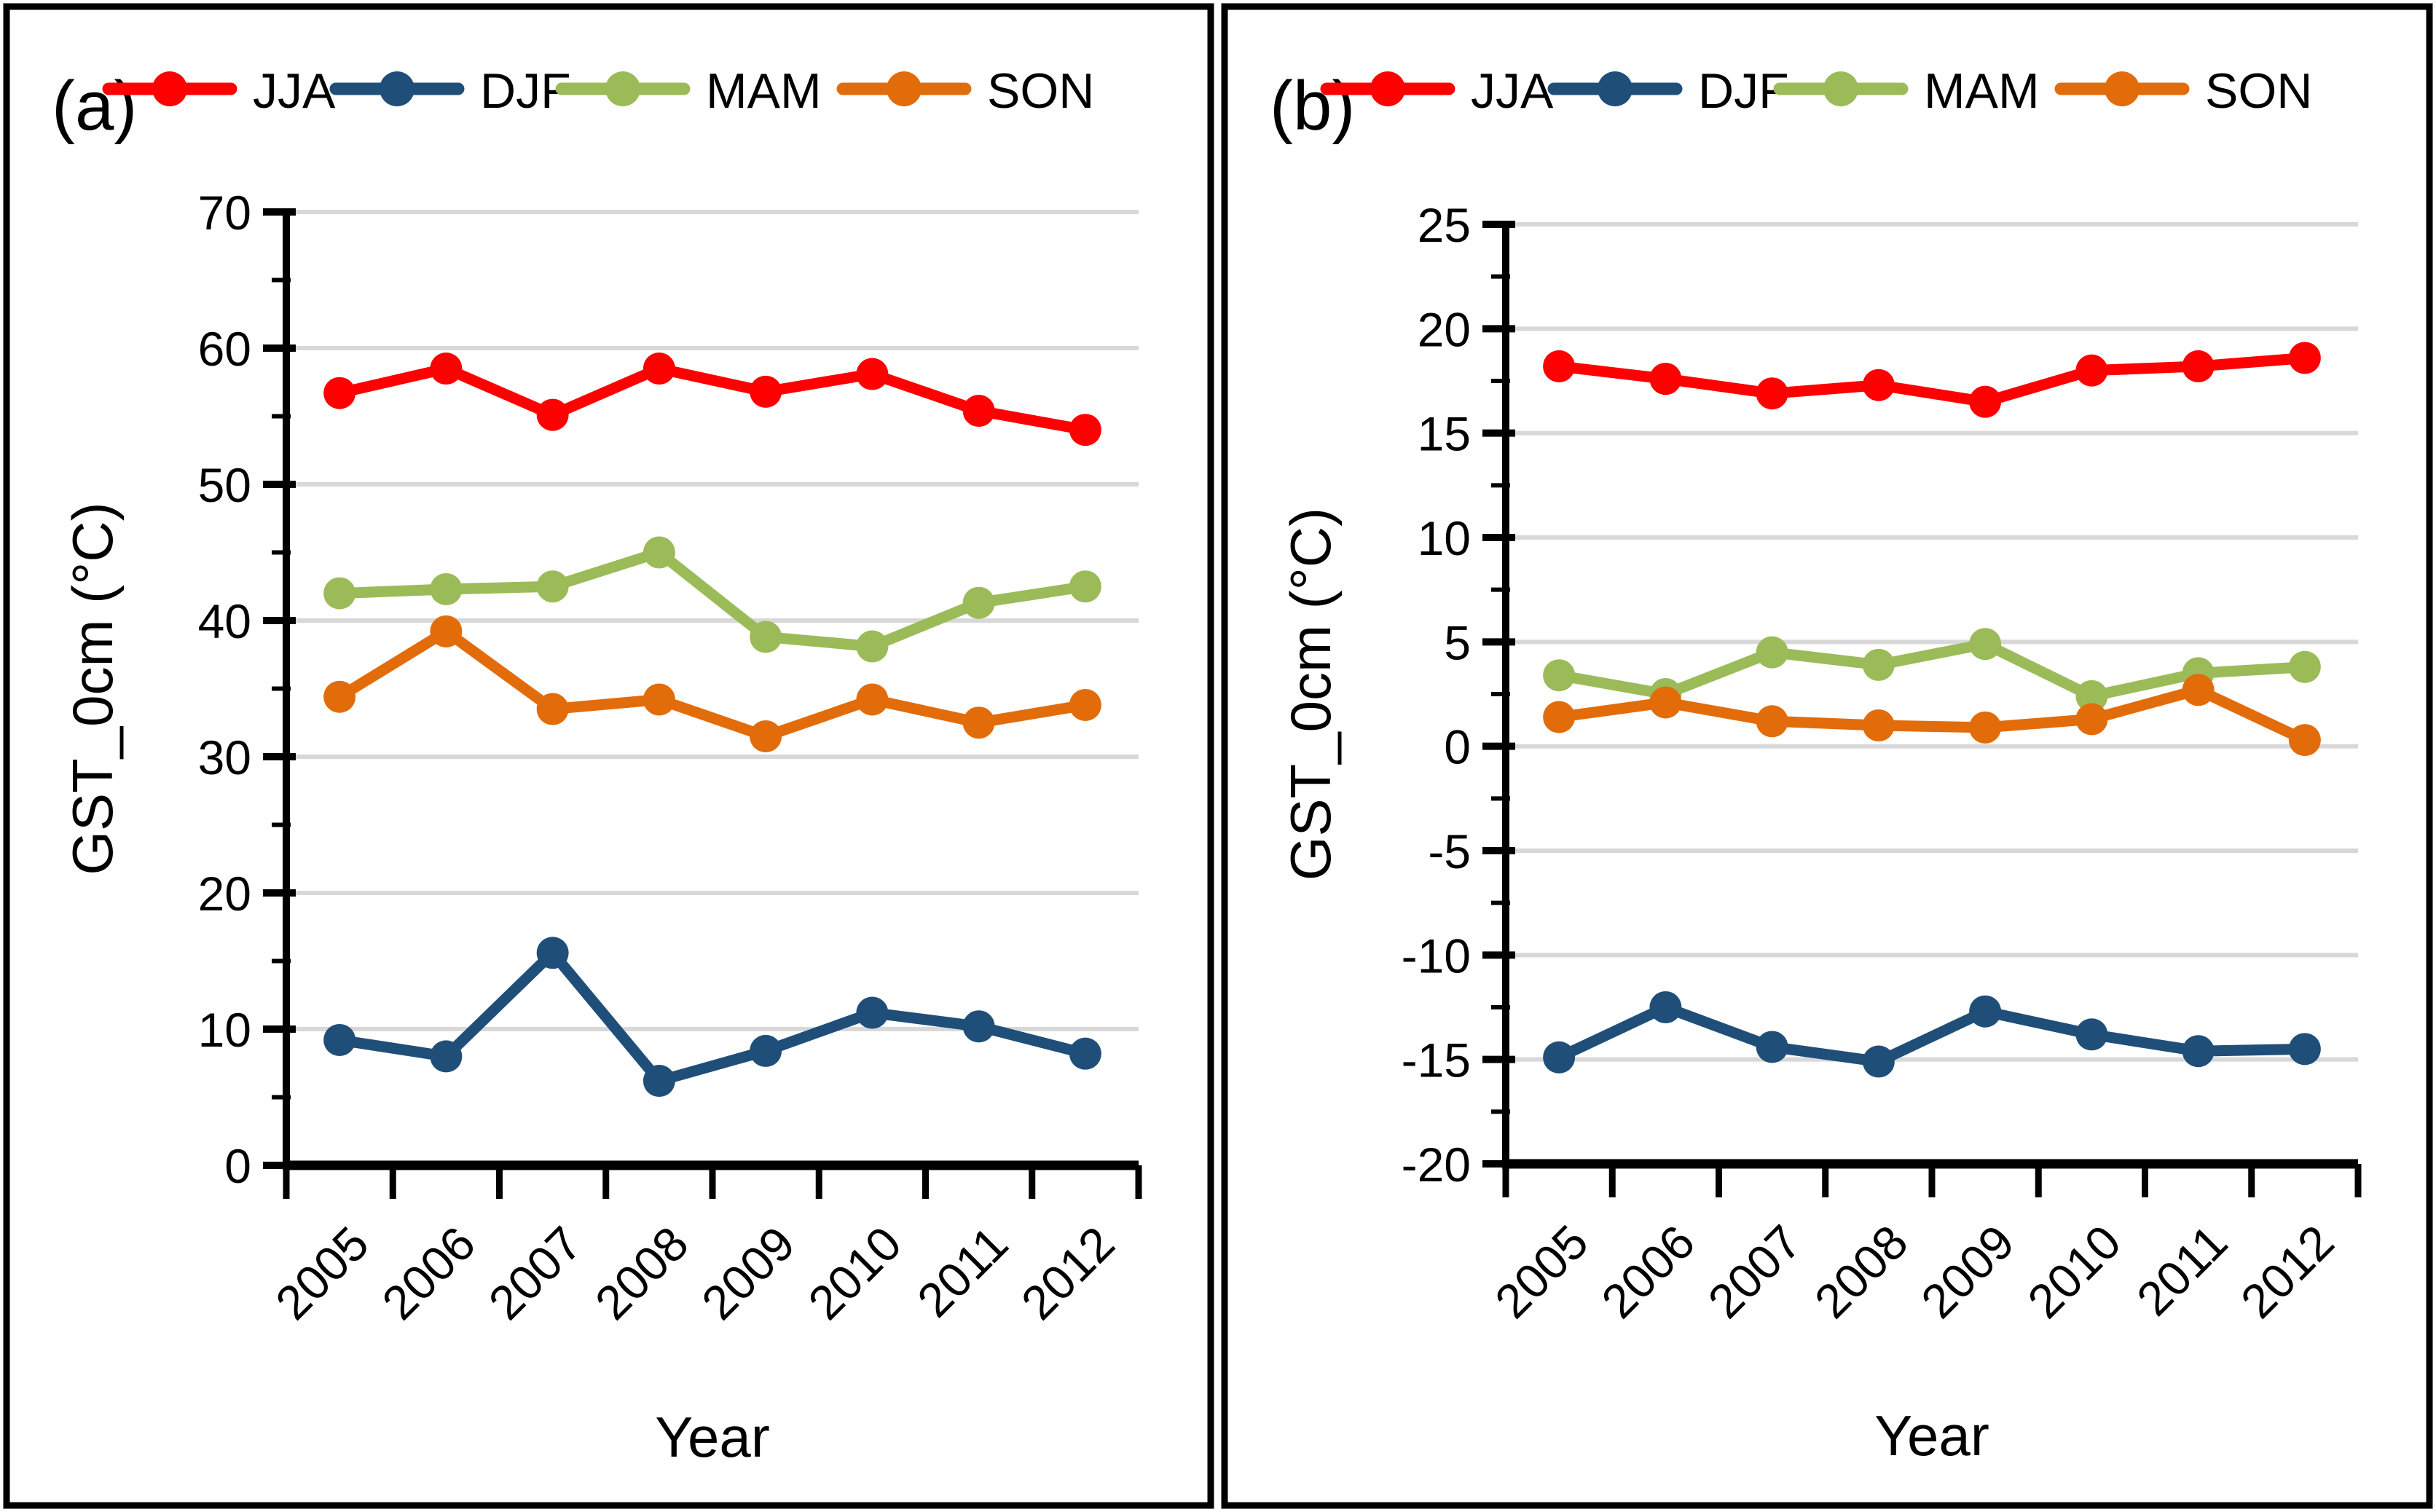 The width and height of the screenshot is (2436, 1512). I want to click on y-tick-label: 25, so click(1445, 225).